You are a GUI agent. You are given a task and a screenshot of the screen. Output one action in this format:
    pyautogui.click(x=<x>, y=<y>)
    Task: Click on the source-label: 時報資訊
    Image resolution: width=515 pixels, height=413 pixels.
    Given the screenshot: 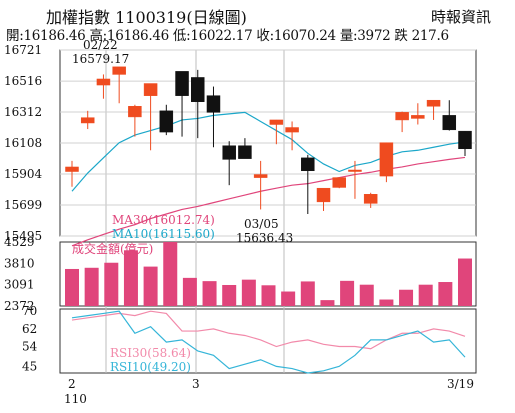 What is the action you would take?
    pyautogui.click(x=460, y=17)
    